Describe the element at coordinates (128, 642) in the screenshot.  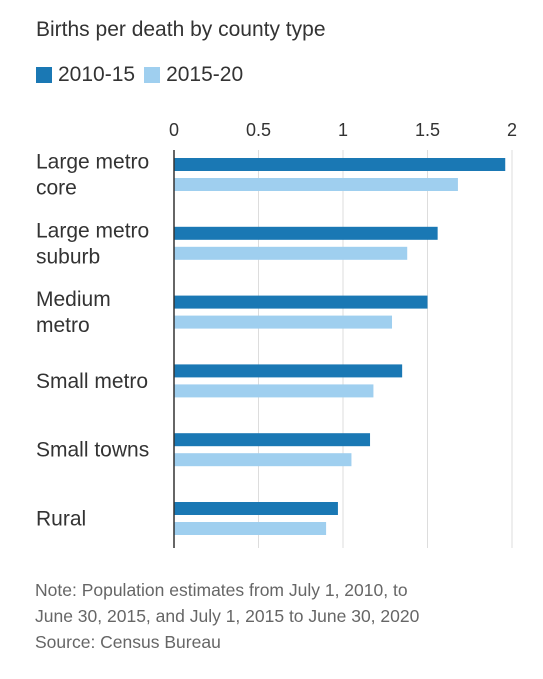
I see `source-line: Source: Census Bureau` at that location.